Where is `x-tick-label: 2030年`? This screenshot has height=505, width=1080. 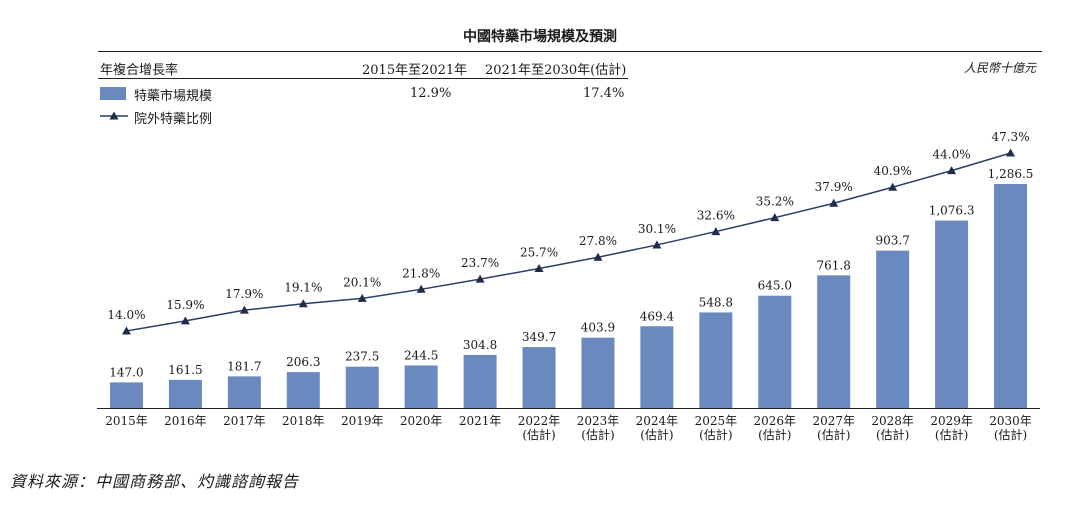 x-tick-label: 2030年 is located at coordinates (1010, 421).